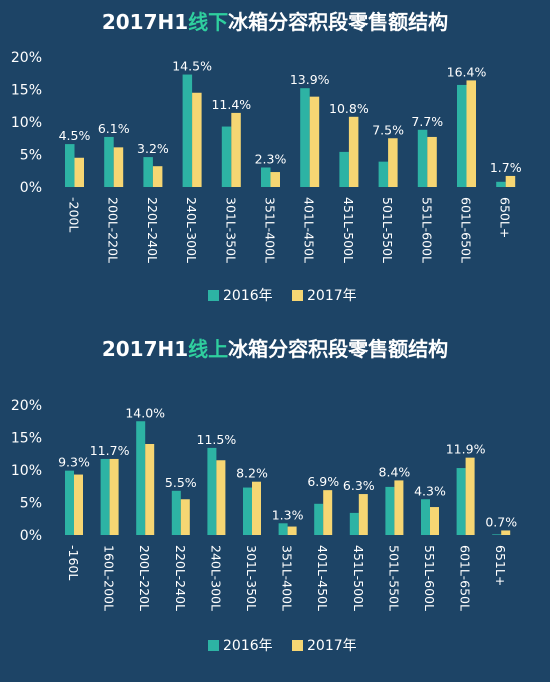 This screenshot has height=682, width=550. I want to click on data-label: 2.3%, so click(271, 159).